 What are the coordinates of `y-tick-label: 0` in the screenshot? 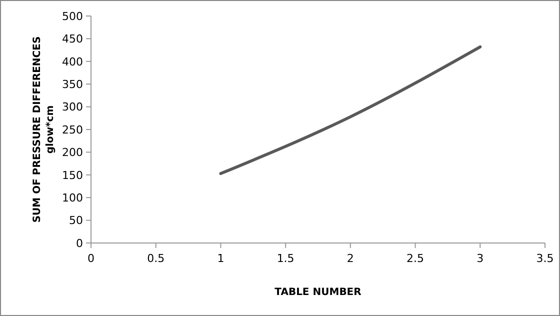 It's located at (79, 243).